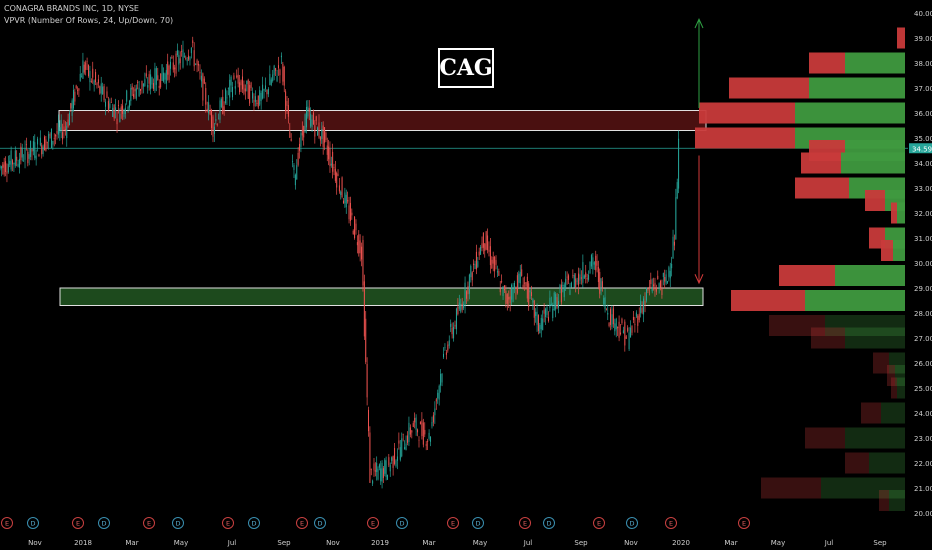 The width and height of the screenshot is (932, 550). Describe the element at coordinates (923, 339) in the screenshot. I see `y-tick-label: 27.00` at that location.